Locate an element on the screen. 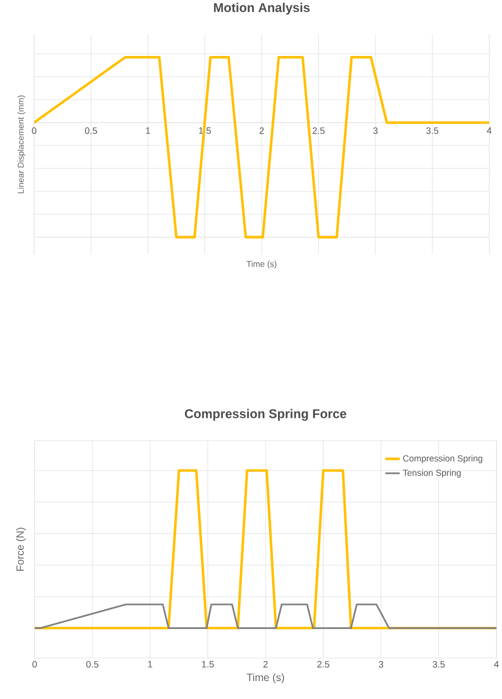 The width and height of the screenshot is (502, 699). chart-title: Motion Analysis is located at coordinates (262, 8).